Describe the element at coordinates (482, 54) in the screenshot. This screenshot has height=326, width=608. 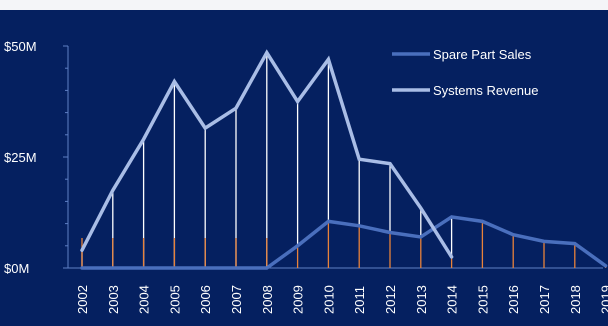
I see `legend-label: Spare Part Sales` at that location.